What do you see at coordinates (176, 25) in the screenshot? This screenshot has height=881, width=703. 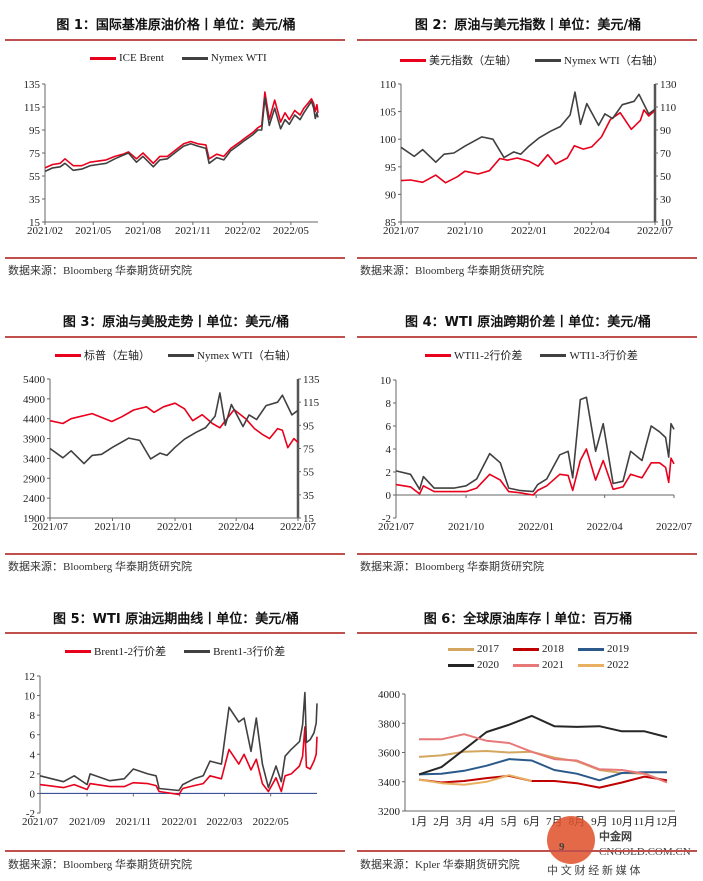 I see `chart-title: 图 1：国际基准原油价格丨单位：美元/桶` at bounding box center [176, 25].